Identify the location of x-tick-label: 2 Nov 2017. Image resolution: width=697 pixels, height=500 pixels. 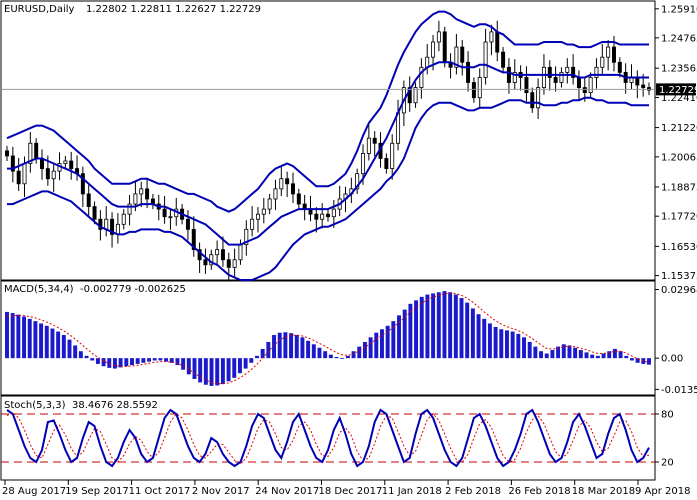
(221, 491).